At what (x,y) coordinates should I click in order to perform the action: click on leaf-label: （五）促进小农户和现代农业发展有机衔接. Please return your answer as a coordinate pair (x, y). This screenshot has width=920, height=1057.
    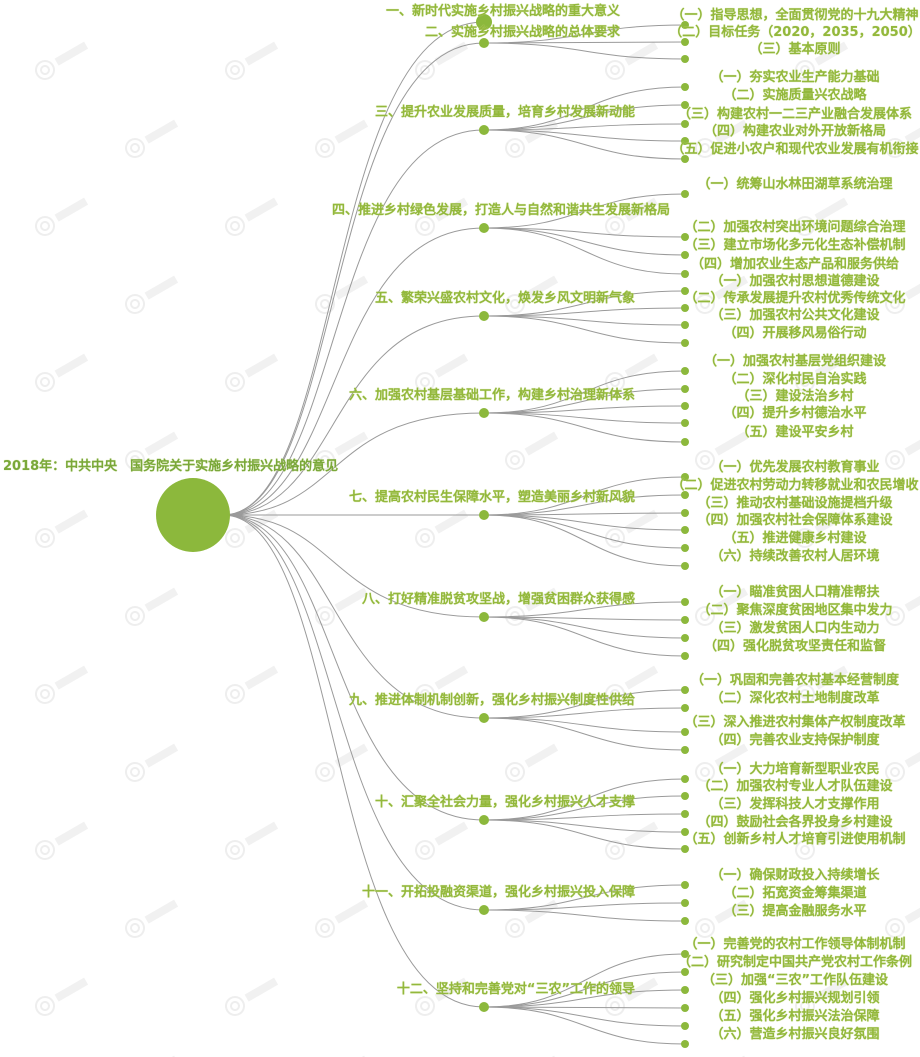
    Looking at the image, I should click on (795, 149).